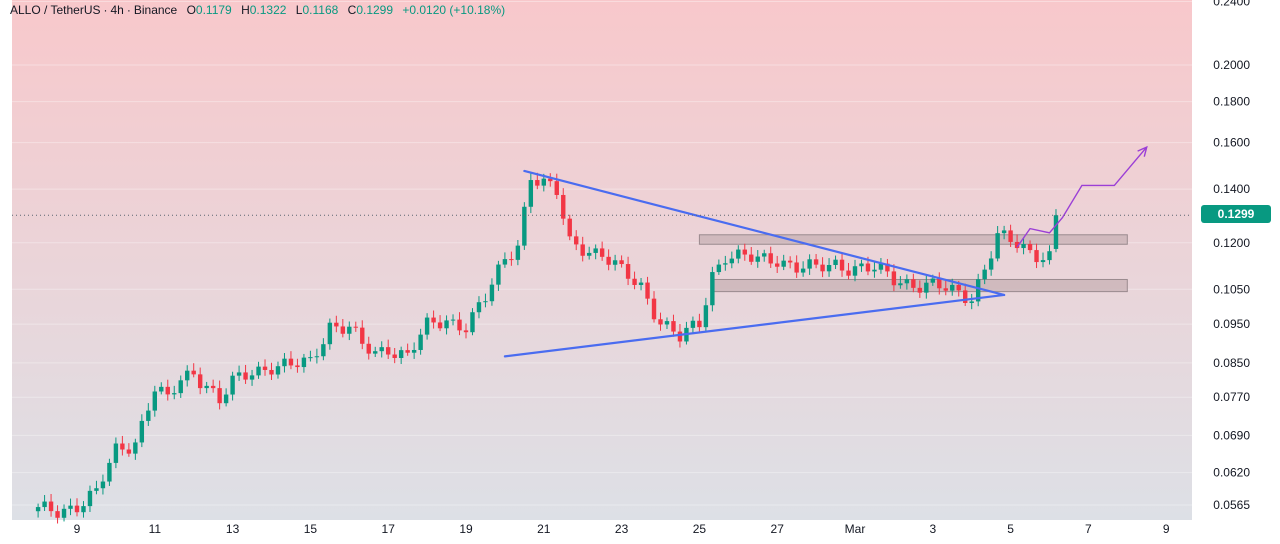 The width and height of the screenshot is (1280, 544). I want to click on price-tick-label: 0.0690, so click(1231, 435).